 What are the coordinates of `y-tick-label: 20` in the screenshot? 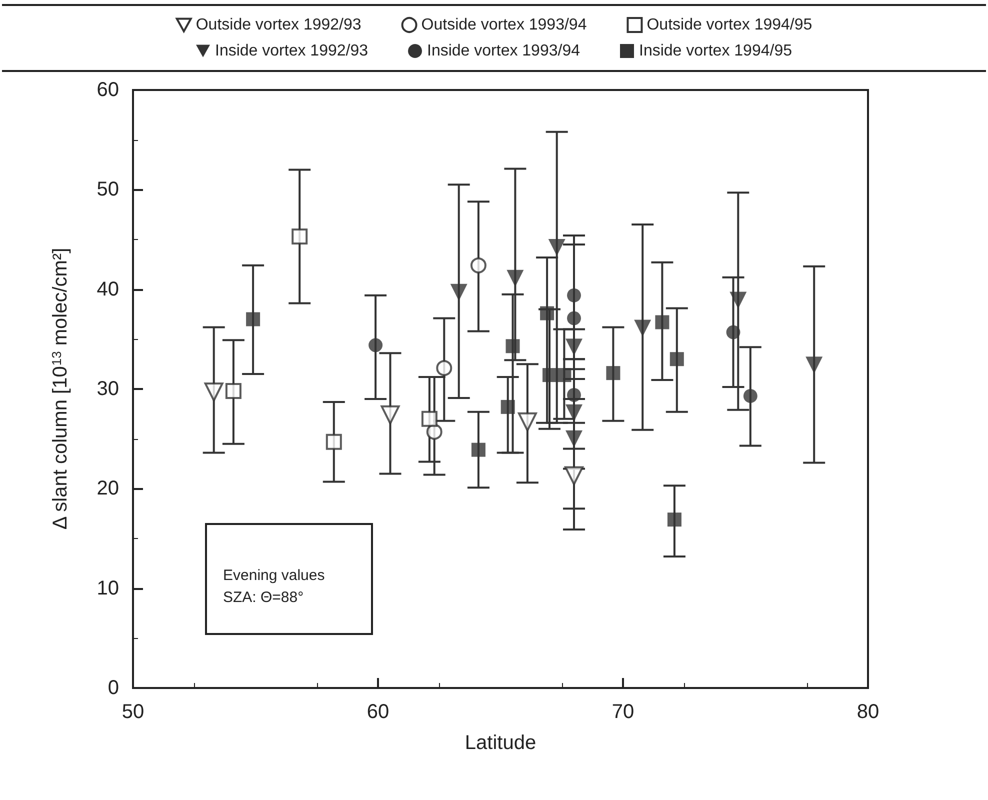 It's located at (107, 489).